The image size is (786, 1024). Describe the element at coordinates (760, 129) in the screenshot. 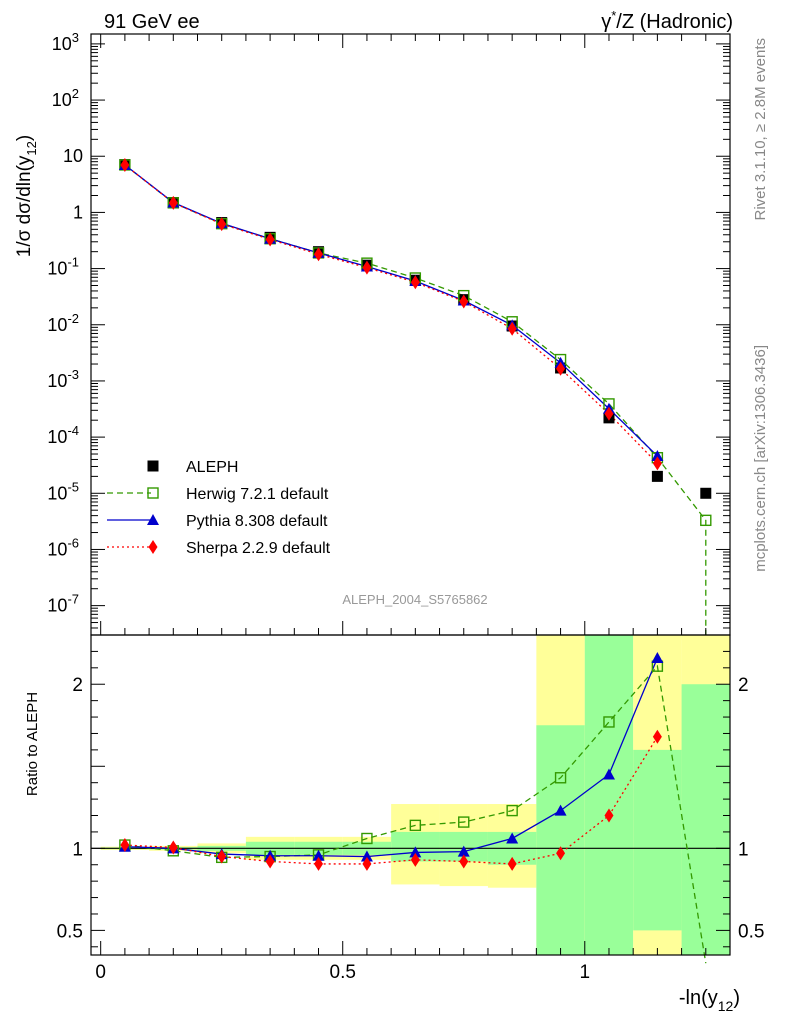

I see `rivet-version-label: Rivet 3.1.10, ≥ 2.8M events` at that location.